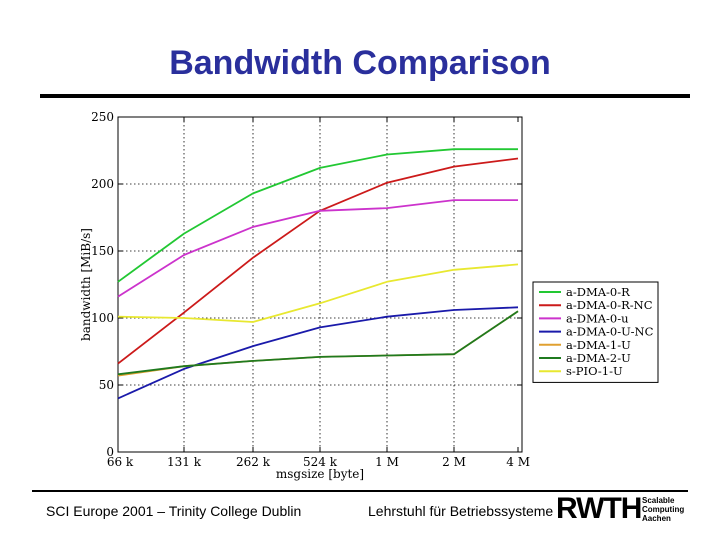  What do you see at coordinates (86, 284) in the screenshot?
I see `y-axis-label: bandwidth [MiB/s]` at bounding box center [86, 284].